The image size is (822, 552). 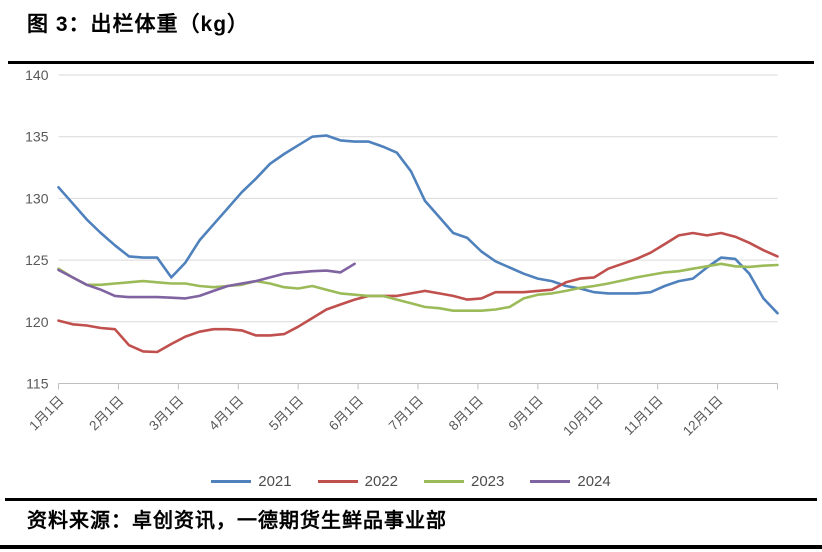 What do you see at coordinates (37, 137) in the screenshot?
I see `y-tick-label: 135` at bounding box center [37, 137].